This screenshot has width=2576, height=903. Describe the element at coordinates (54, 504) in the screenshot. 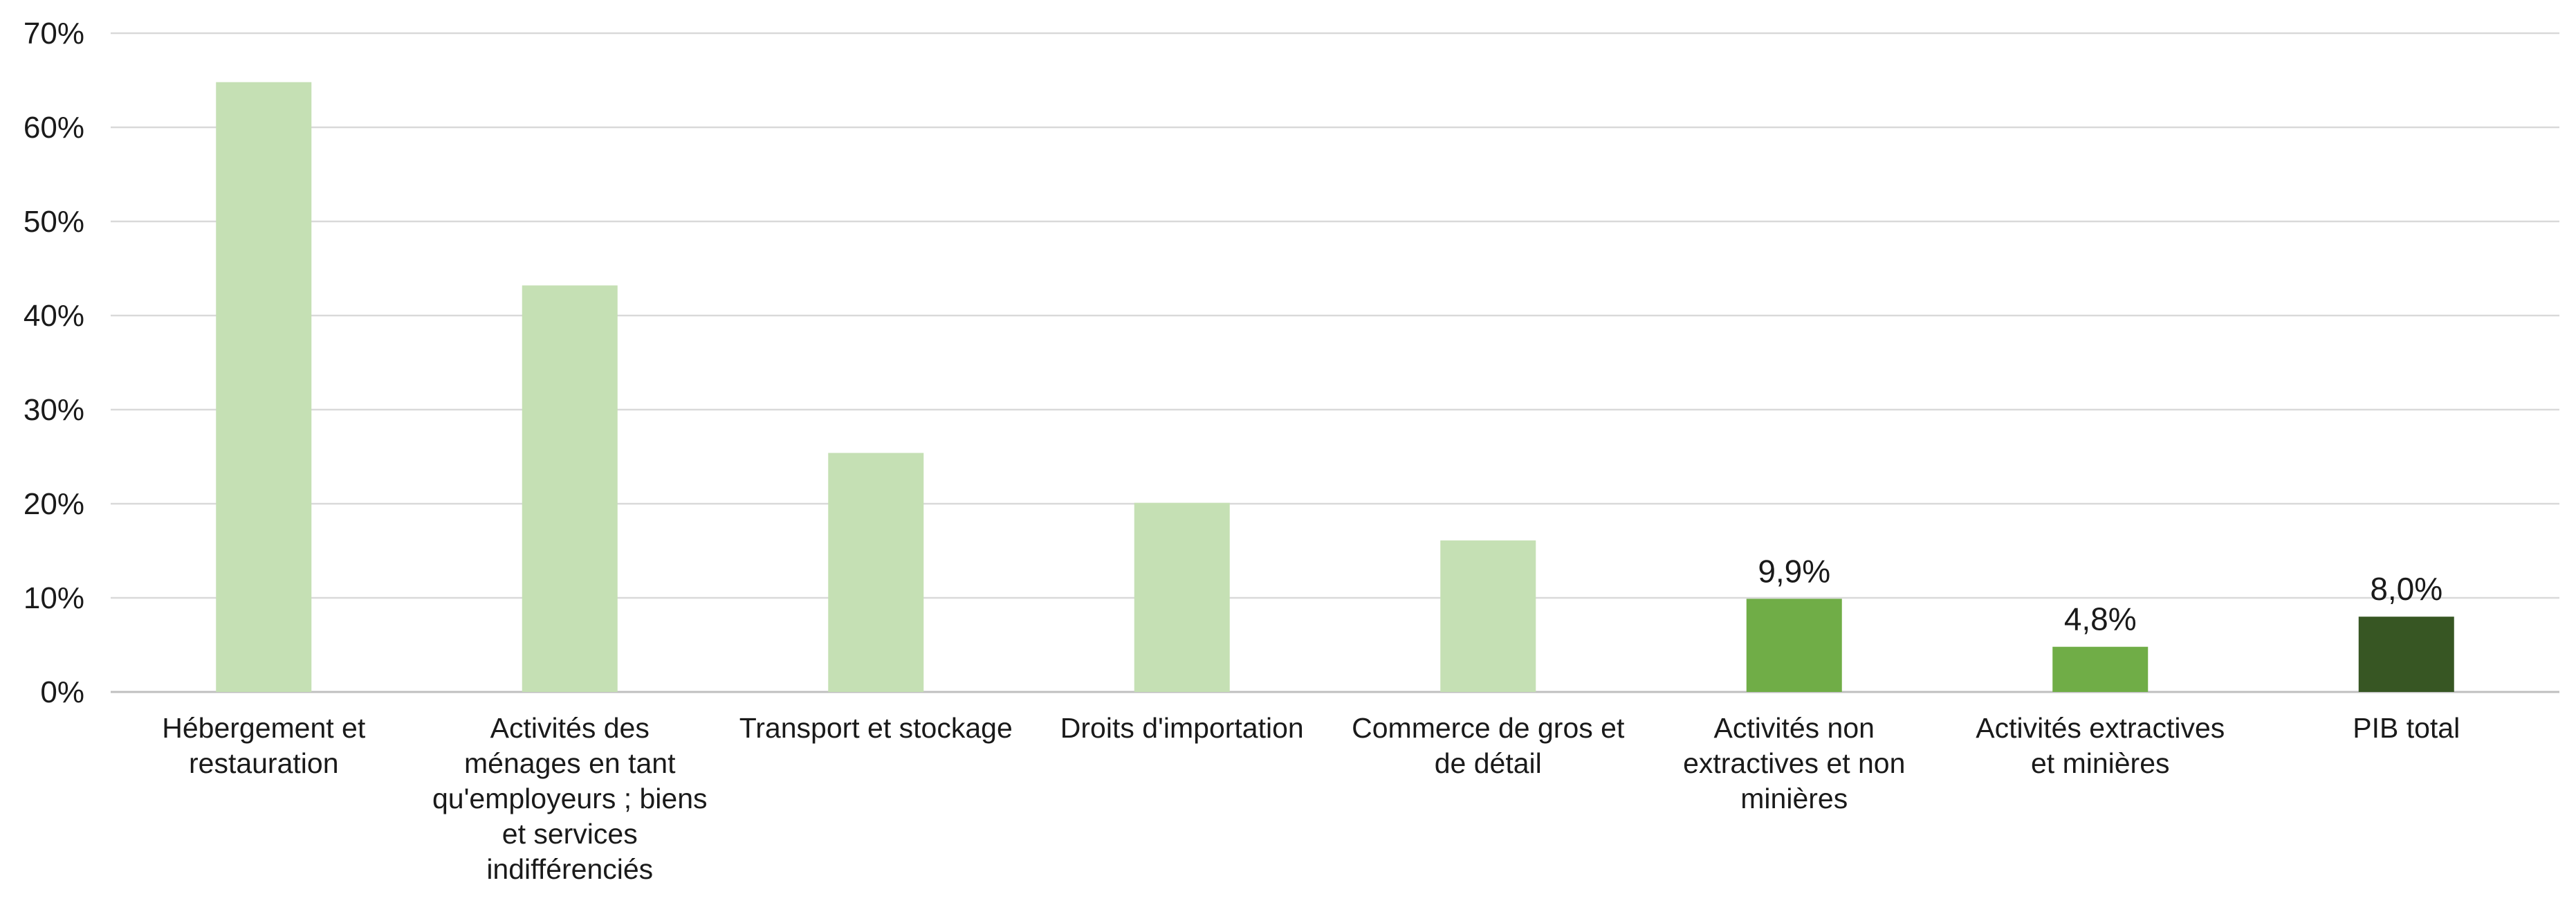

I see `y-tick-label: 20%` at that location.